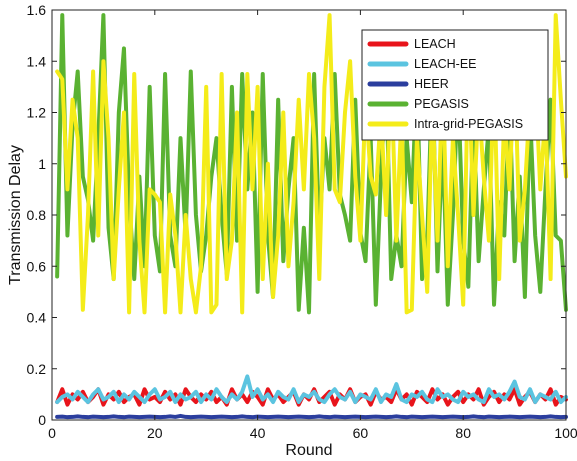  I want to click on legend-label: LEACH-EE, so click(445, 64).